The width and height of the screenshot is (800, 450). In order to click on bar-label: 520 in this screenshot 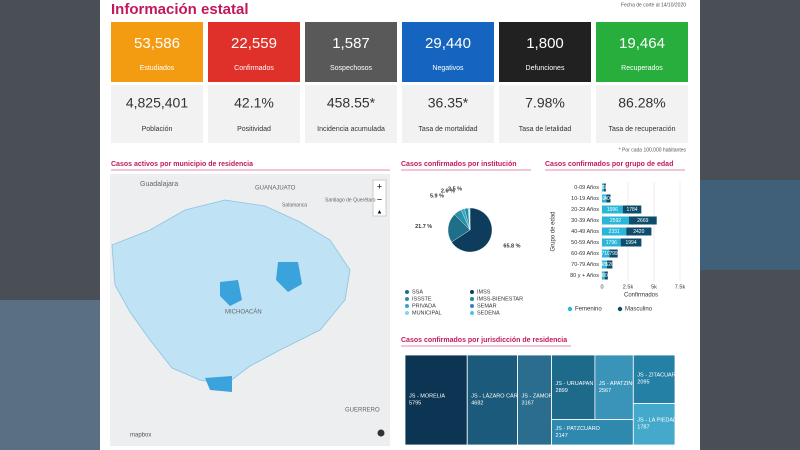, I will do `click(610, 265)`.